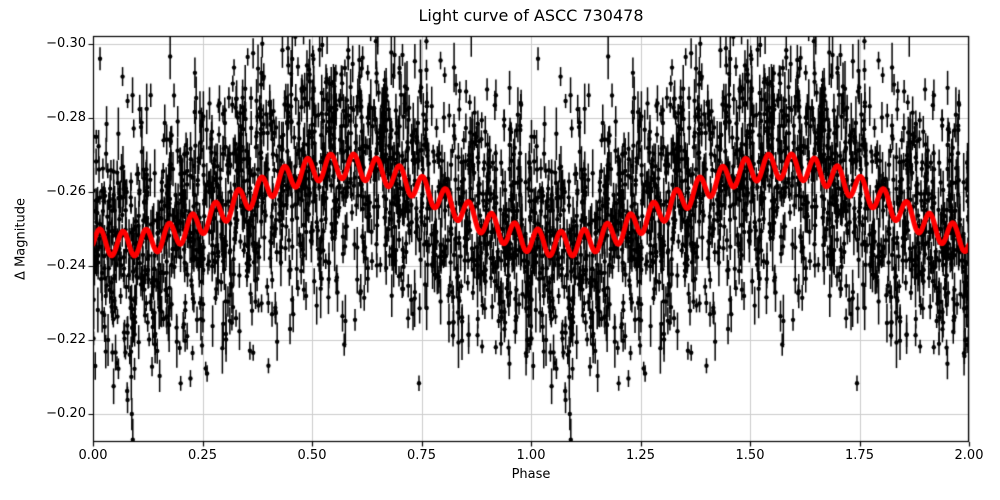  What do you see at coordinates (66, 265) in the screenshot?
I see `y-tick-label: −0.24` at bounding box center [66, 265].